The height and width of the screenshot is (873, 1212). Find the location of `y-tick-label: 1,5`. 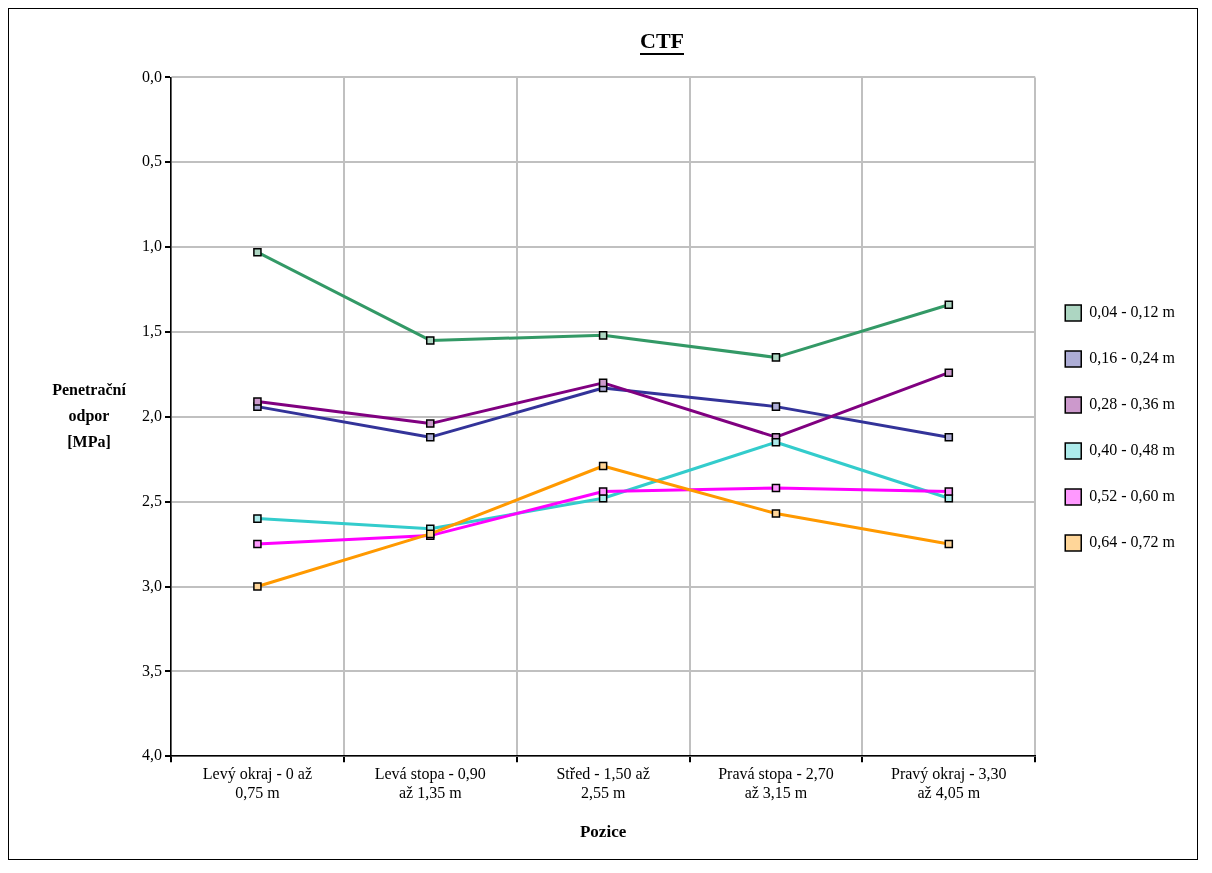

y-tick-label: 1,5 is located at coordinates (152, 331).